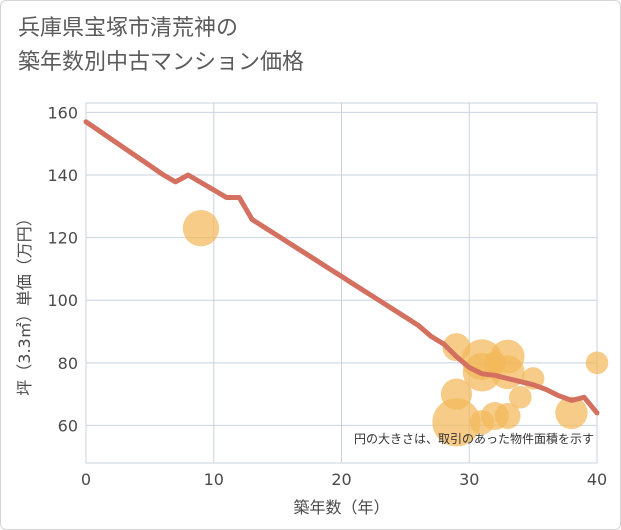  Describe the element at coordinates (62, 300) in the screenshot. I see `y-tick-label: 100` at that location.